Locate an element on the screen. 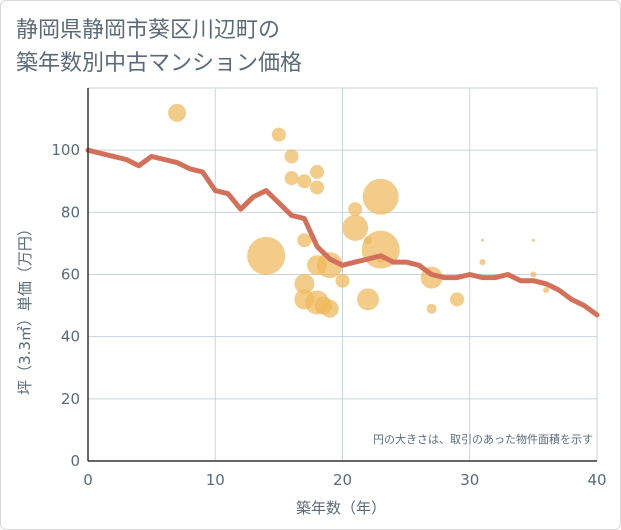  title-line-2: 築年数別中古マンション価格 is located at coordinates (159, 63).